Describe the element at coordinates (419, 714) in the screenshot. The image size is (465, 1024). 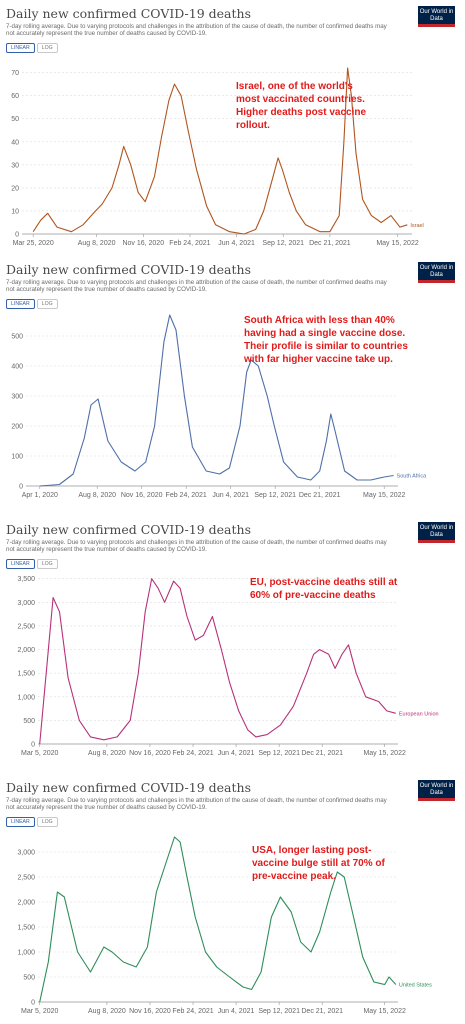
I see `series-end-label: European Union` at that location.